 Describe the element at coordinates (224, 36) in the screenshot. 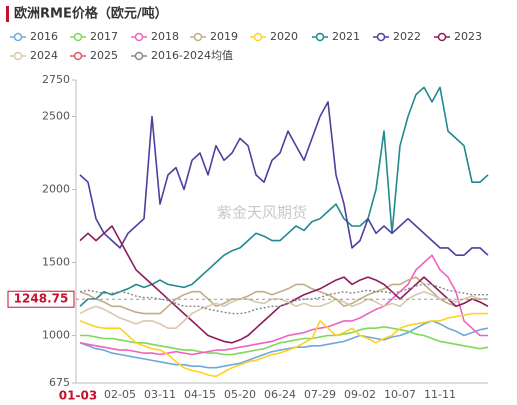

I see `legend-label: 2019` at that location.